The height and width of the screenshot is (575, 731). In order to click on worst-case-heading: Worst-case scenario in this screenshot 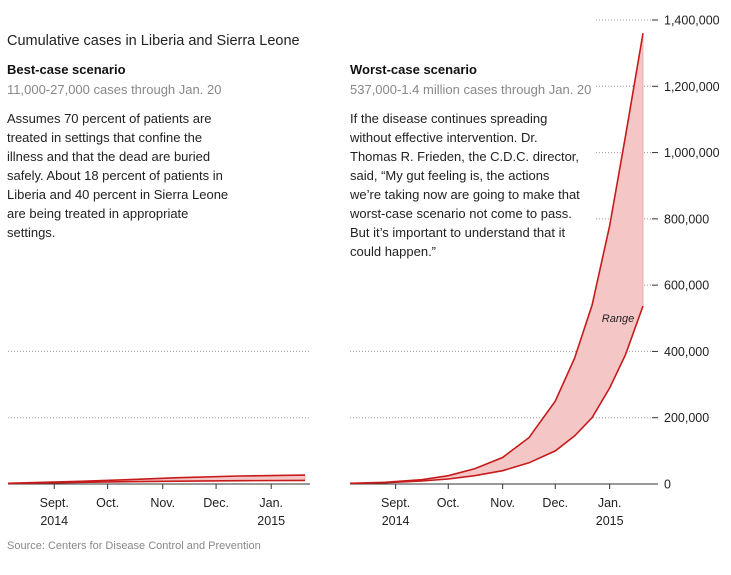, I will do `click(413, 69)`.